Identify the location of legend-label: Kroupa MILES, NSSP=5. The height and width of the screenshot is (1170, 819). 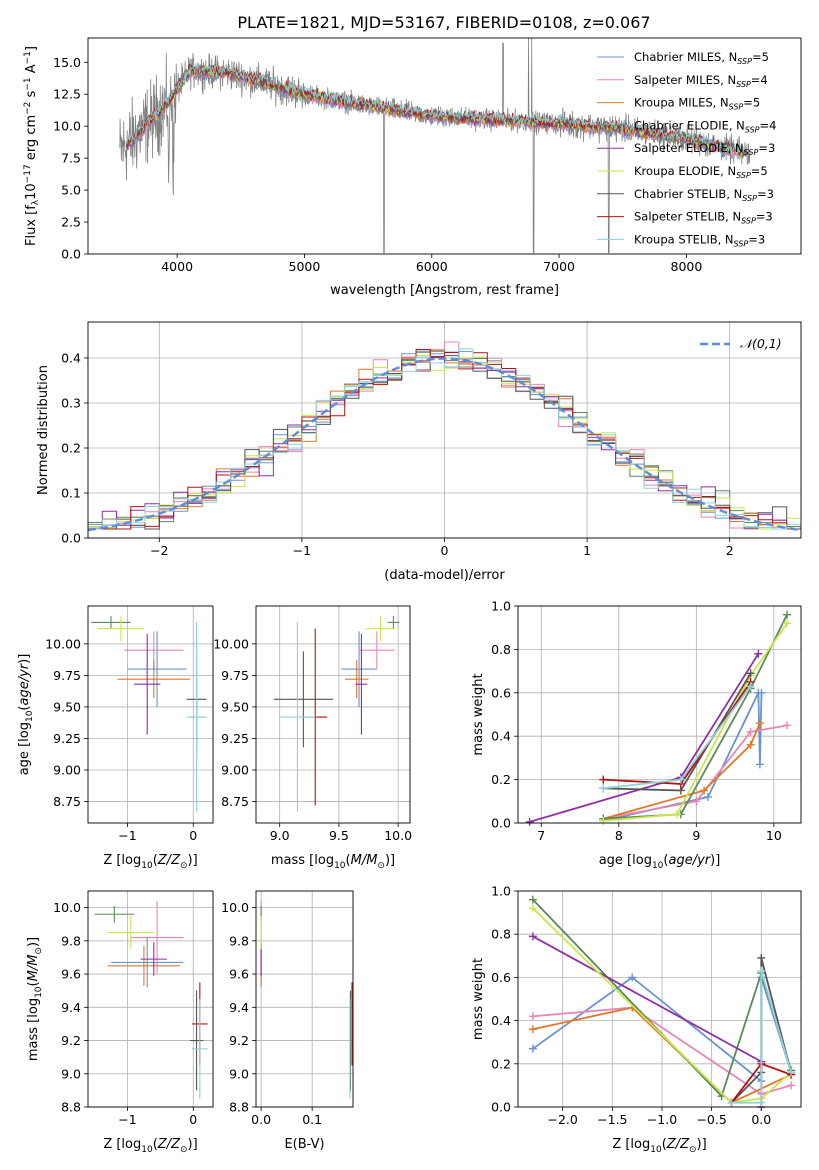
(697, 104).